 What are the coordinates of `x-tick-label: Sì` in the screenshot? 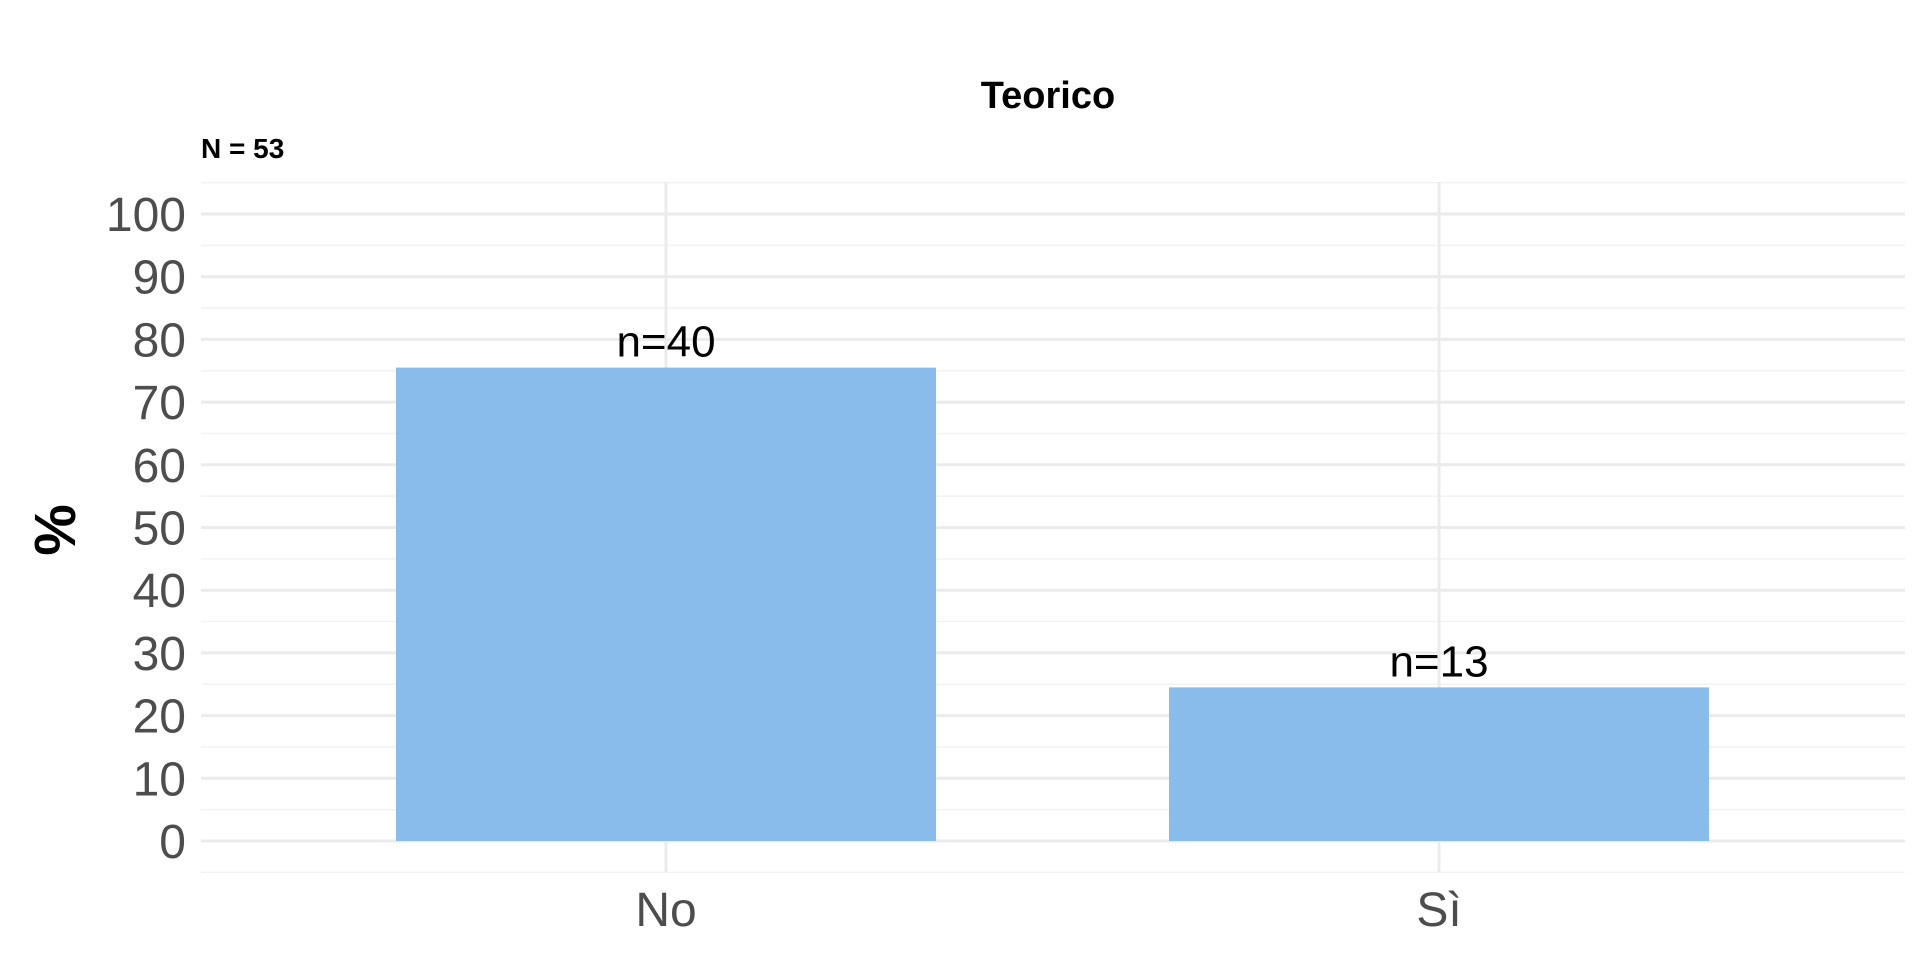 It's located at (1438, 910).